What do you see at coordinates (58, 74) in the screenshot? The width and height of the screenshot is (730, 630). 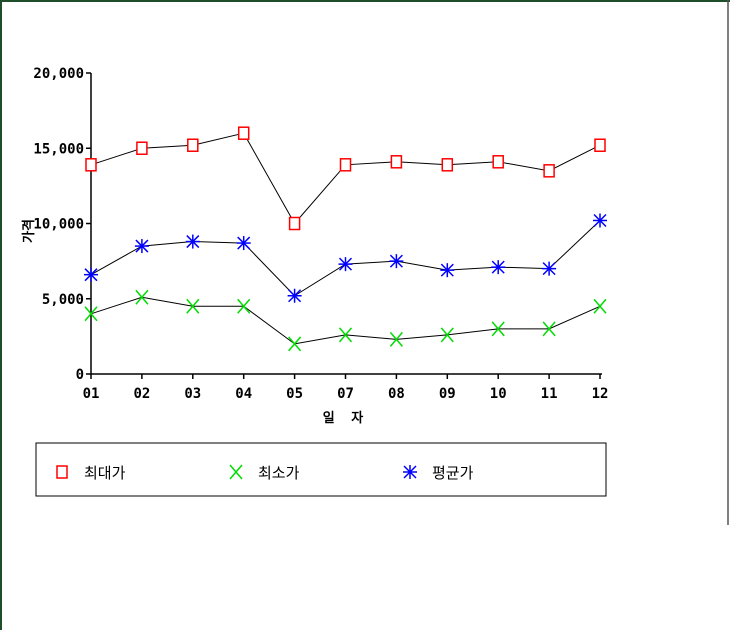 I see `y-tick-label: 20,000` at bounding box center [58, 74].